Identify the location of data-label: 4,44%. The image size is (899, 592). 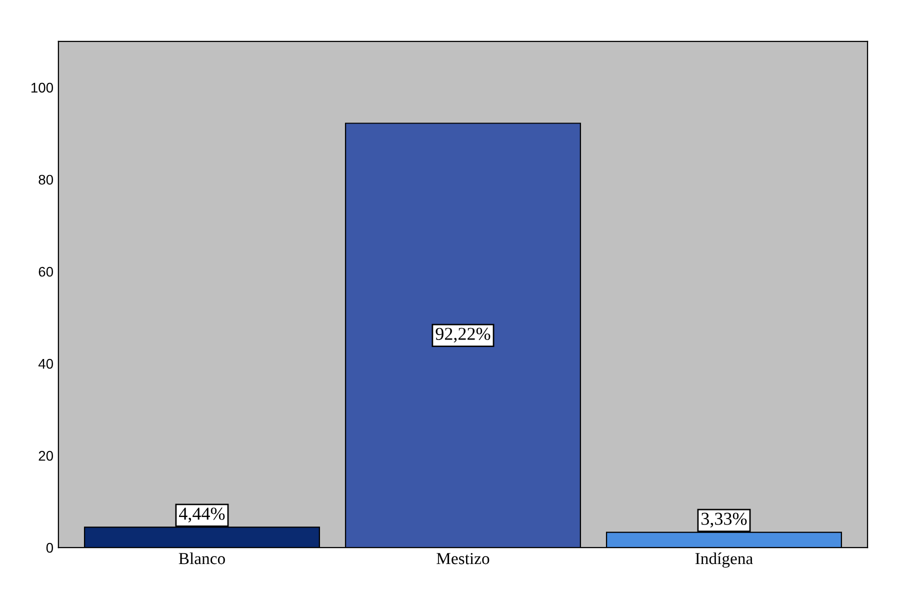
(202, 515).